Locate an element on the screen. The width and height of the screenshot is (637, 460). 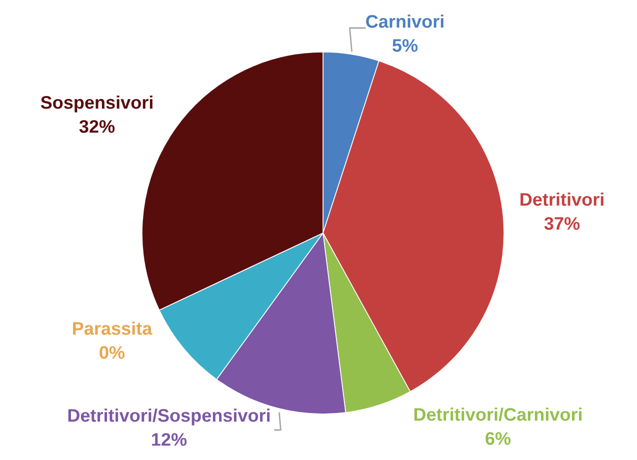
data-label: 6% is located at coordinates (498, 438).